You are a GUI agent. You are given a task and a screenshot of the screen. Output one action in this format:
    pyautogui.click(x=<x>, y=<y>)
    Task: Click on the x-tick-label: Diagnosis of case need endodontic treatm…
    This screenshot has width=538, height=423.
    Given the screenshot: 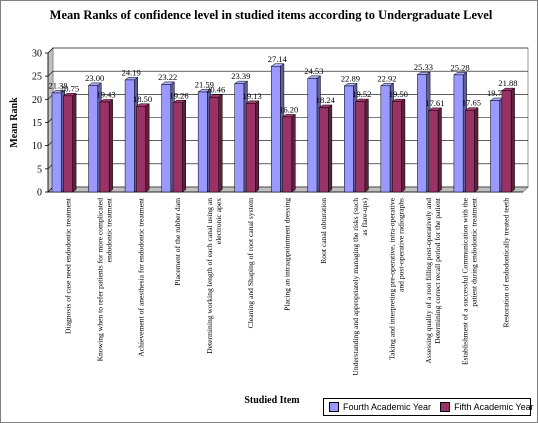 What is the action you would take?
    pyautogui.click(x=67, y=265)
    